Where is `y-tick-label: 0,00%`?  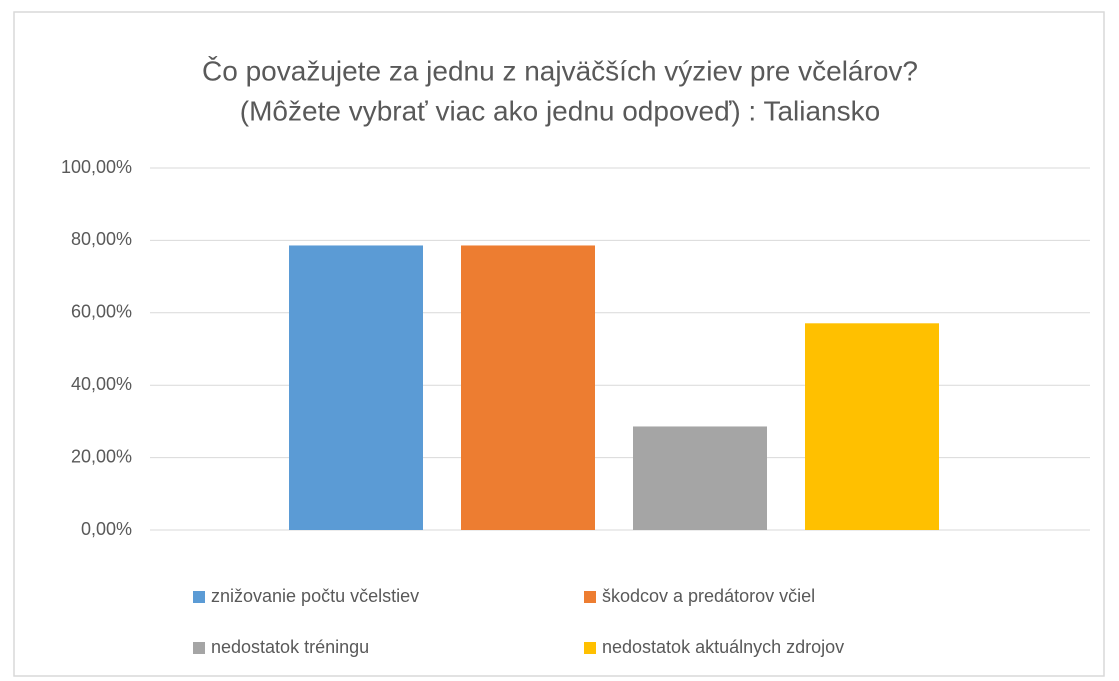 y-tick-label: 0,00% is located at coordinates (106, 529).